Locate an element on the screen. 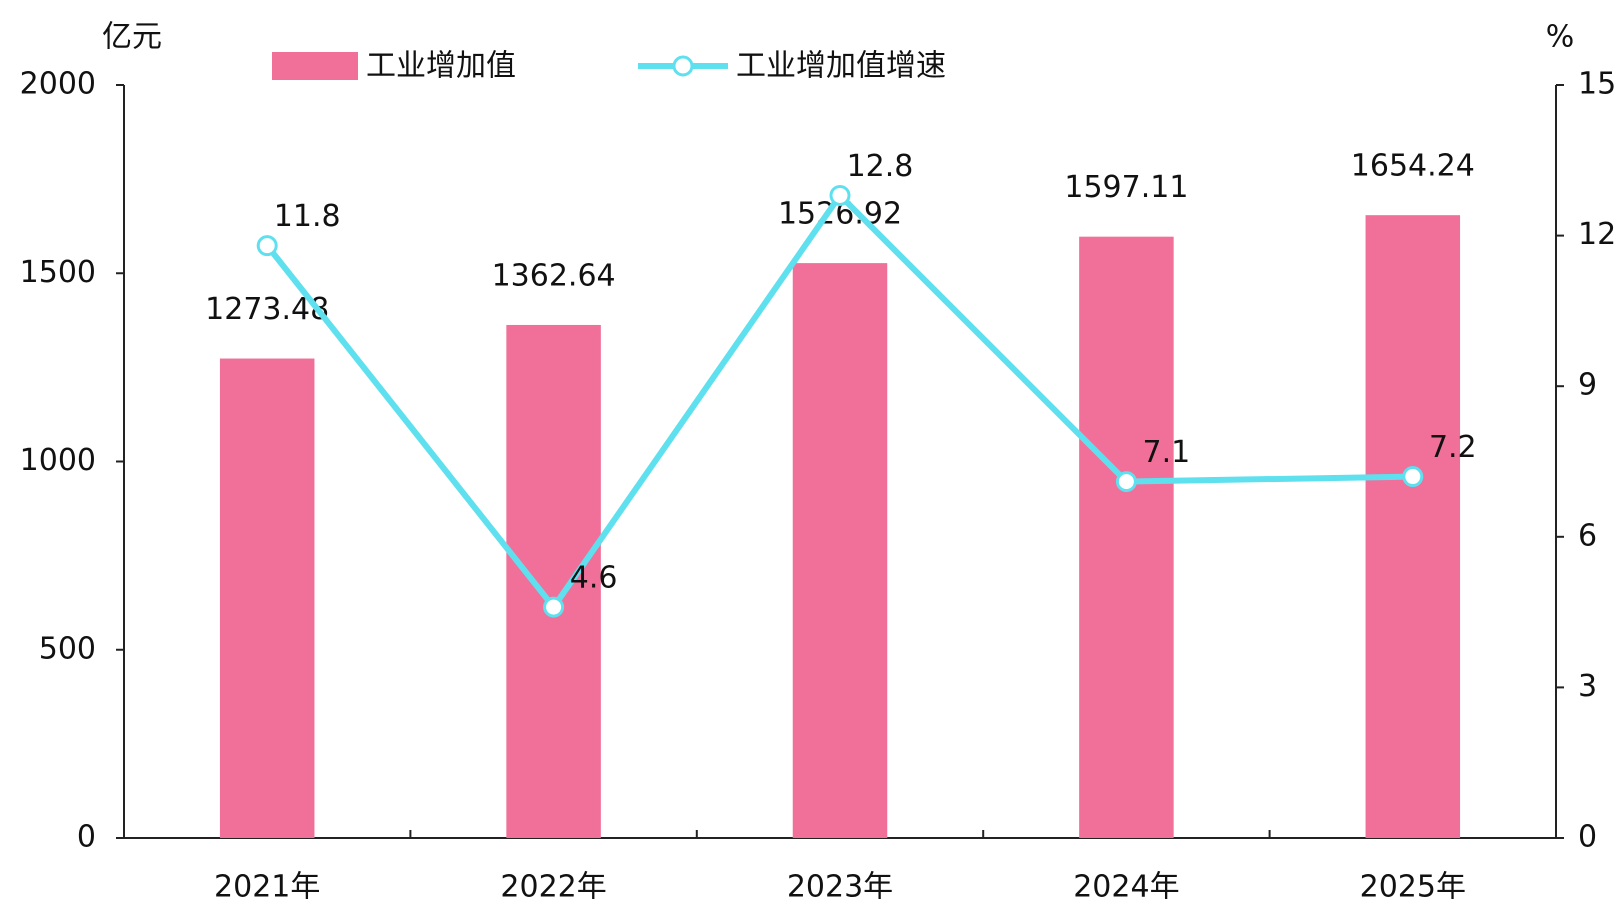 This screenshot has width=1622, height=917. y2-tick-label: 6 is located at coordinates (1587, 535).